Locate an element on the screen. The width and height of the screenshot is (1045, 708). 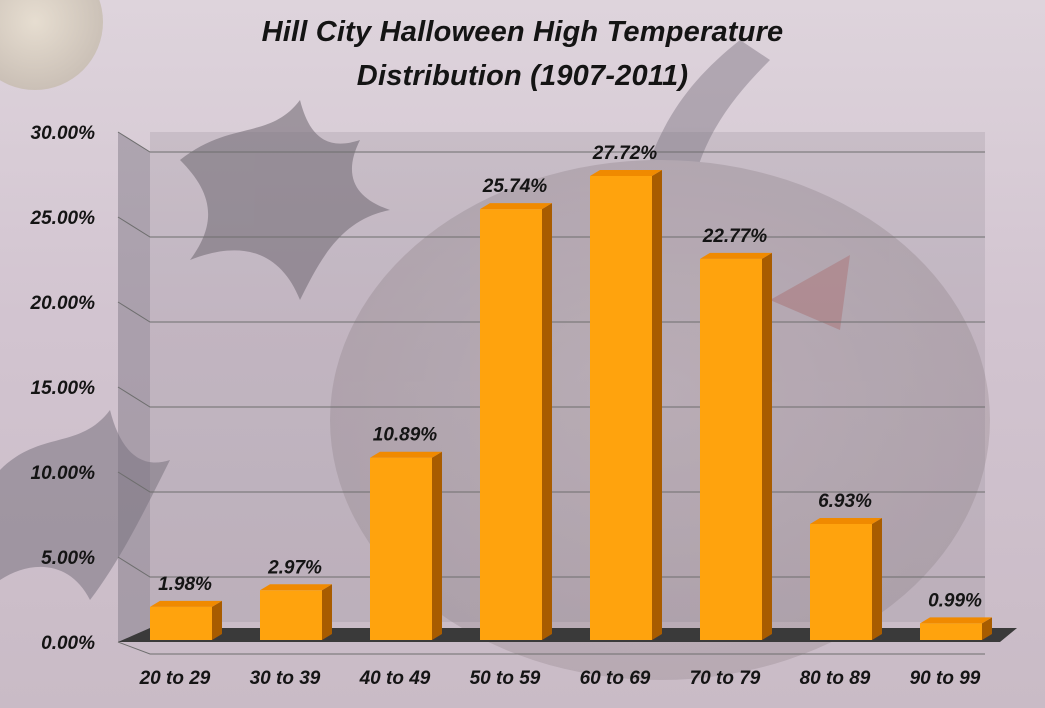
bar-80-to-89: 6.93% is located at coordinates (846, 565).